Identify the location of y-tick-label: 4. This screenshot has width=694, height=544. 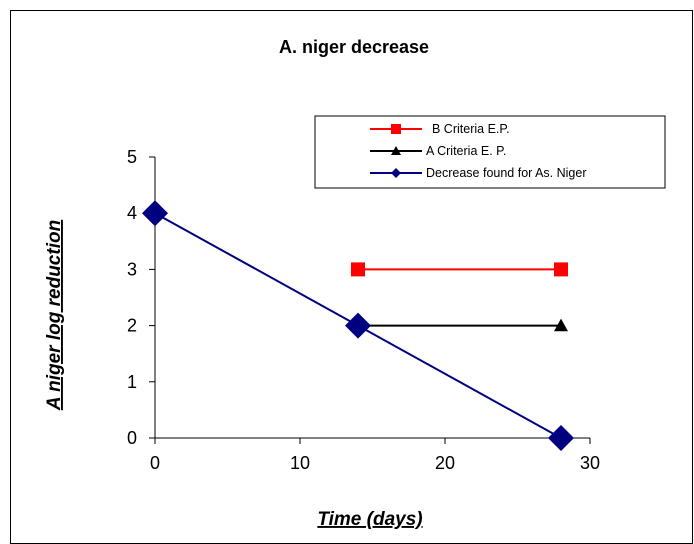
(132, 213).